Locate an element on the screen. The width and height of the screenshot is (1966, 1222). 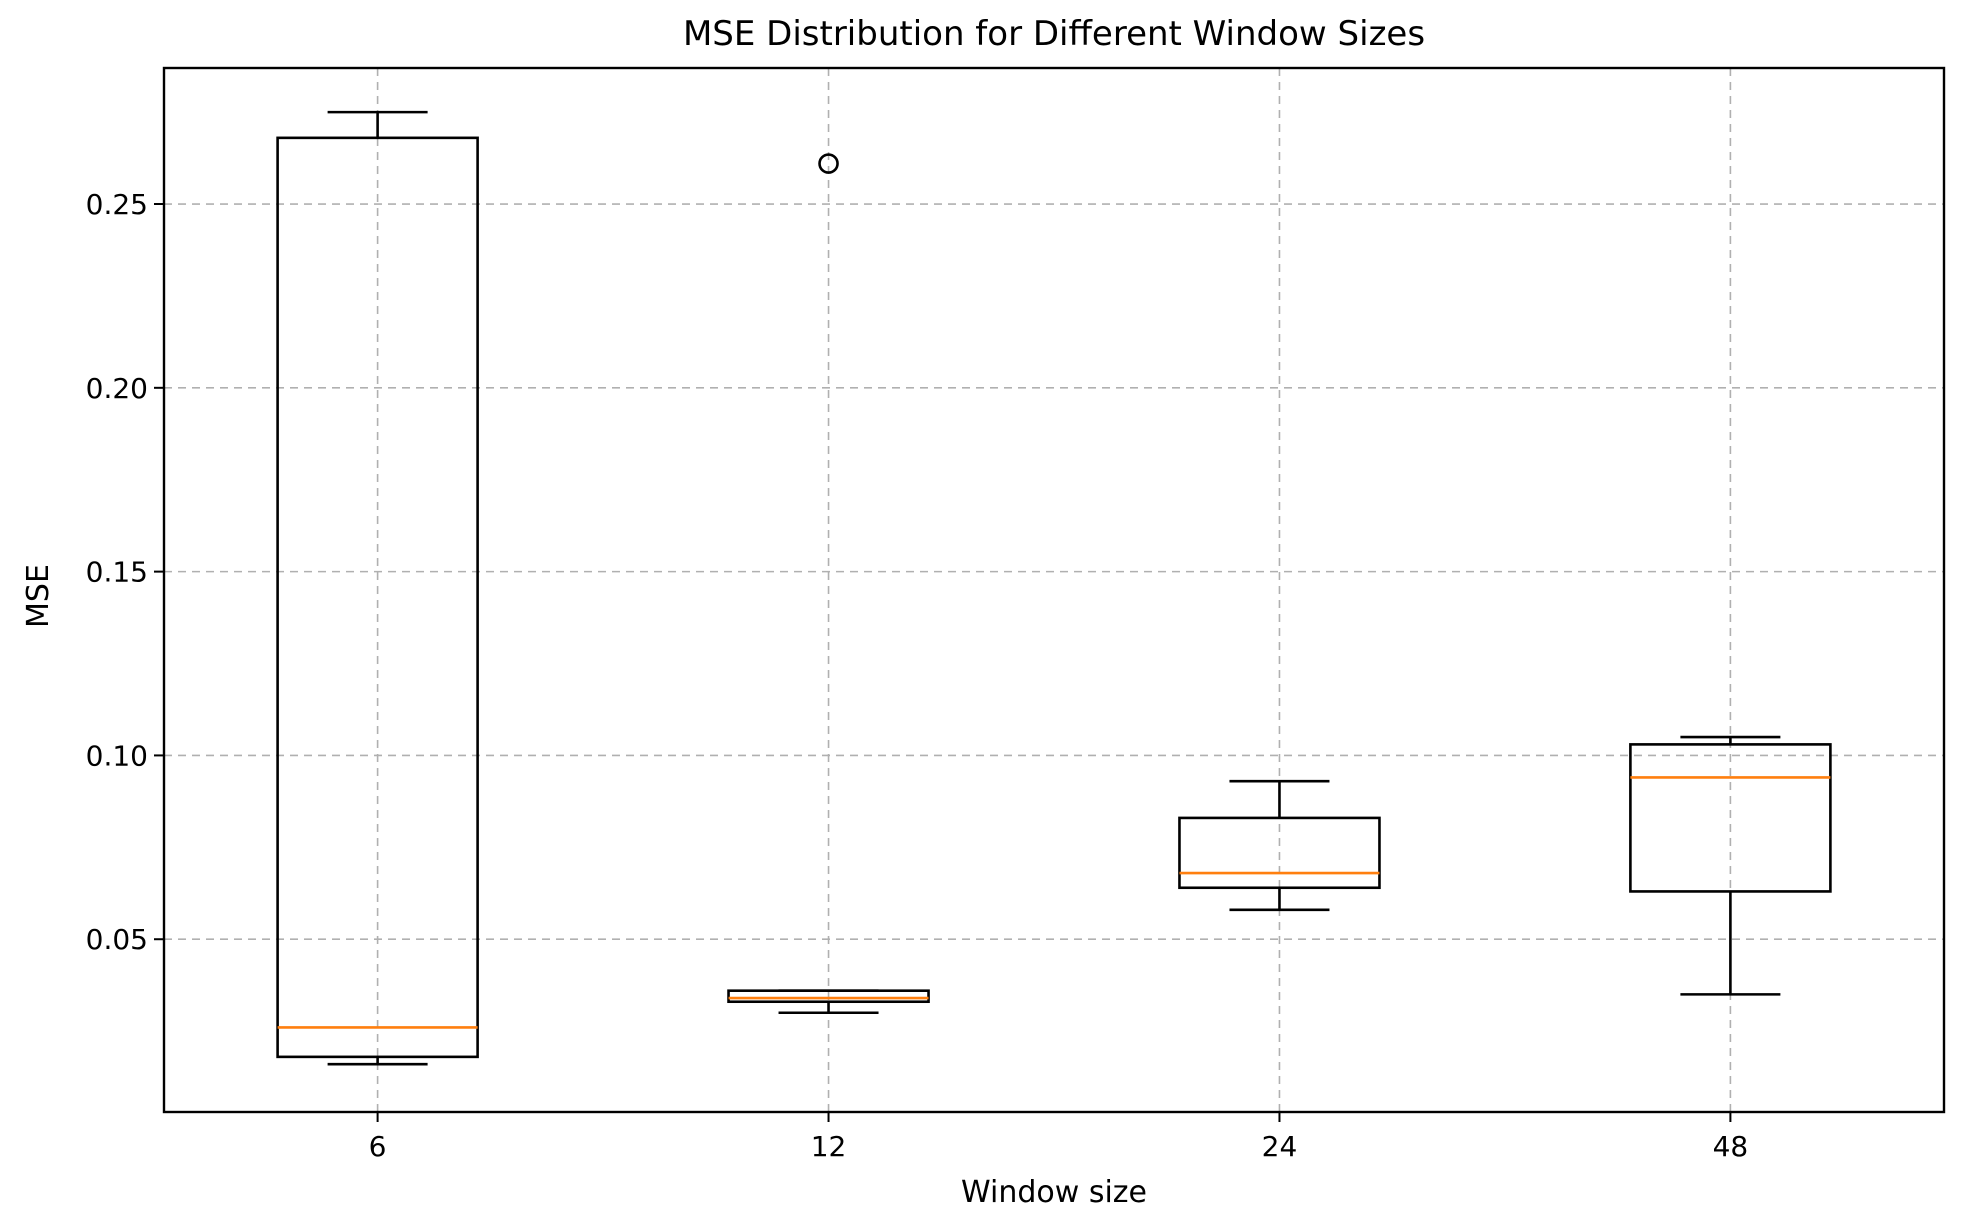
x-tick-label: 24 is located at coordinates (1280, 1146).